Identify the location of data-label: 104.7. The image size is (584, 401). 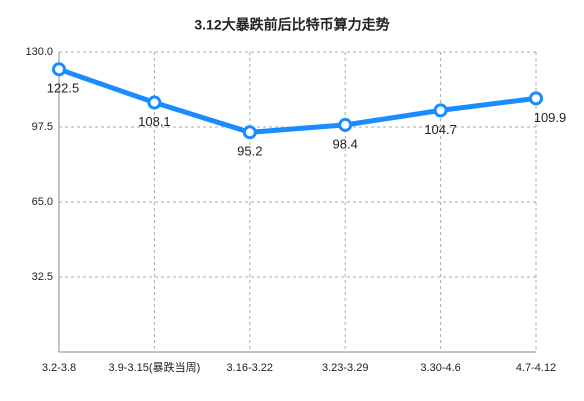
(440, 129).